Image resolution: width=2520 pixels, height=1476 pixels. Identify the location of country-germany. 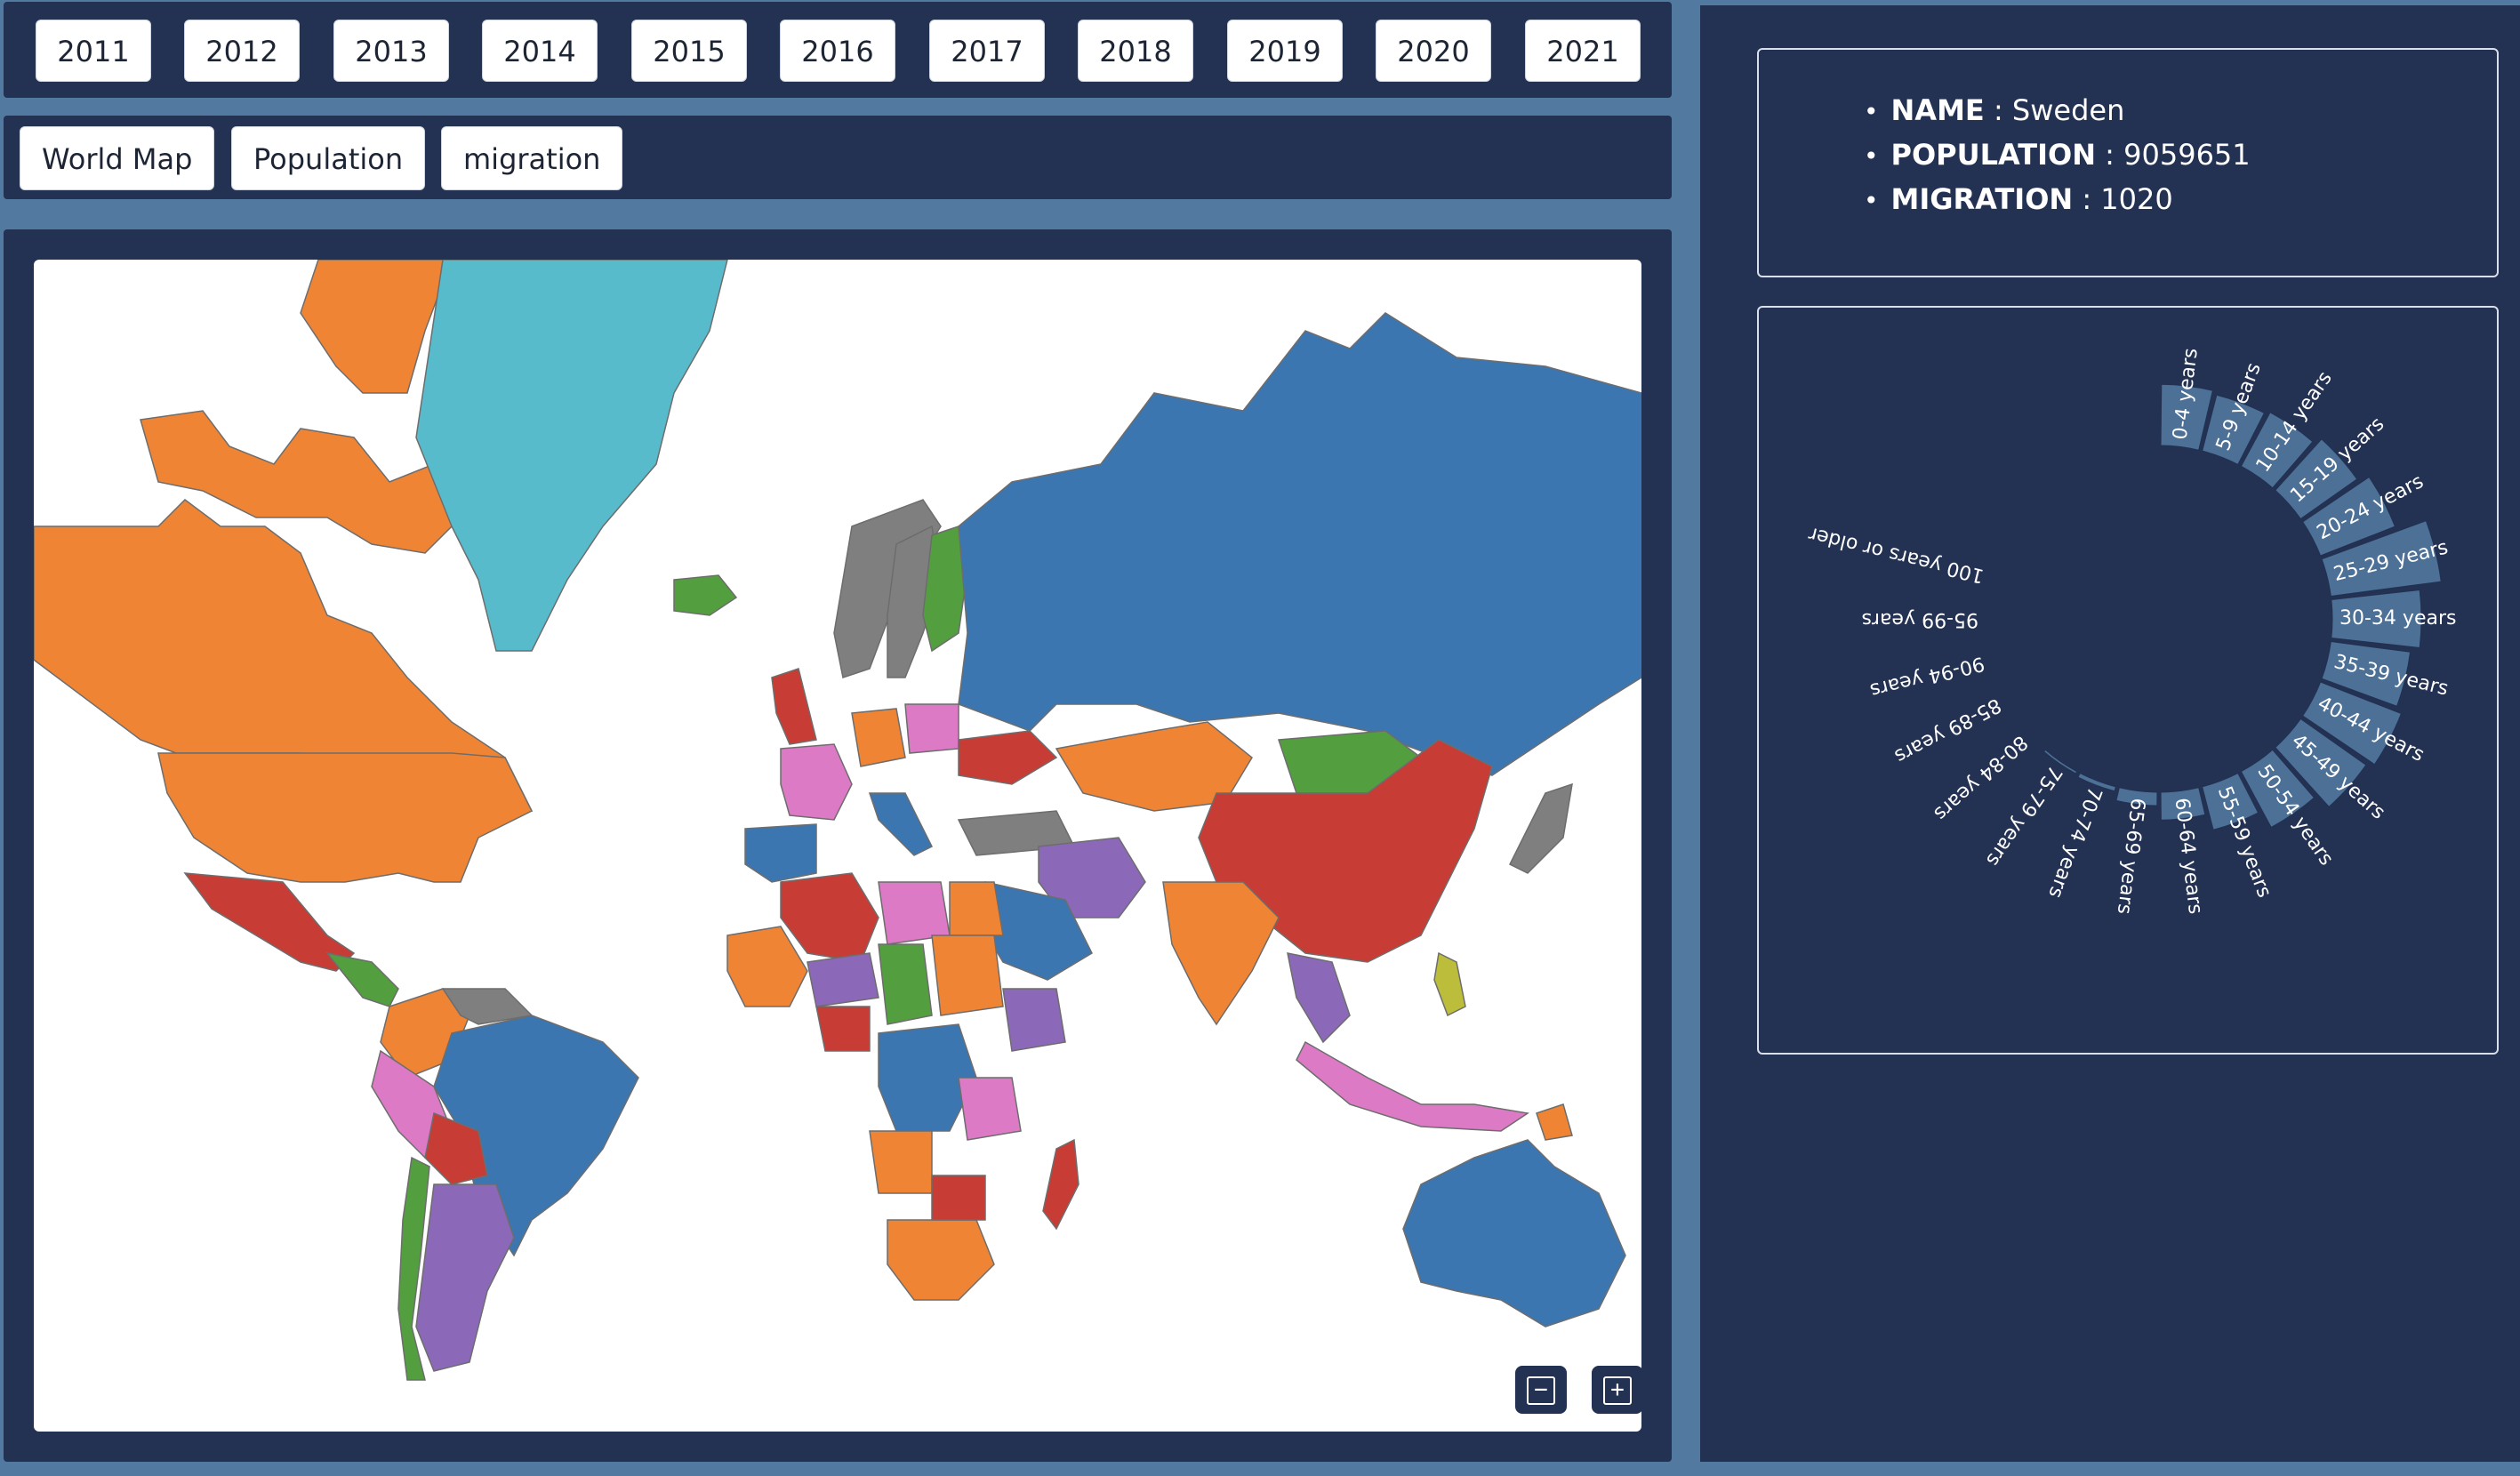
(878, 737).